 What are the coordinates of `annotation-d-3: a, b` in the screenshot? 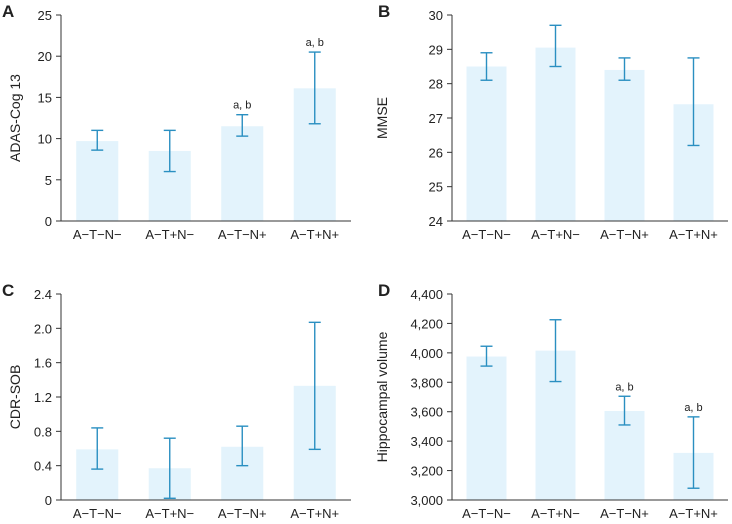 It's located at (693, 408).